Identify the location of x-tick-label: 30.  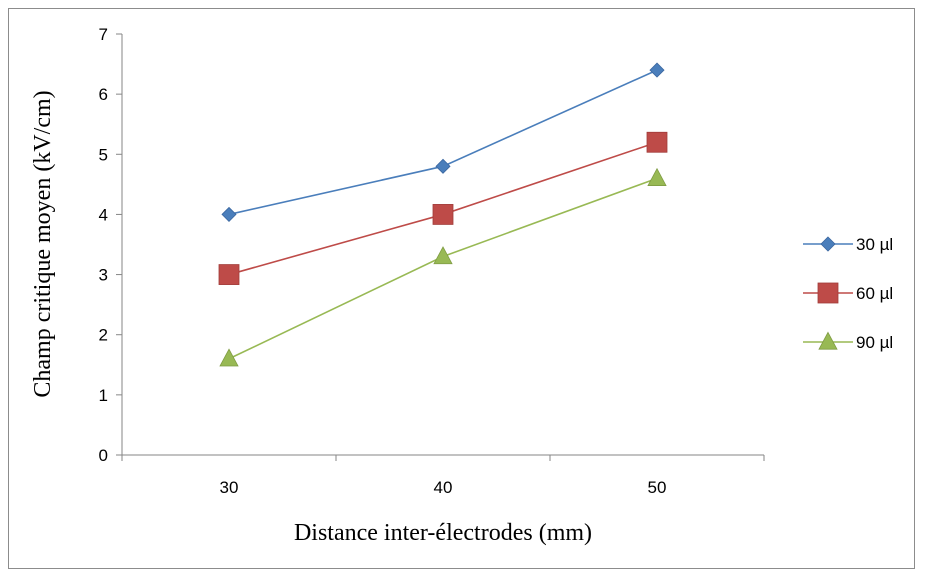
(229, 487).